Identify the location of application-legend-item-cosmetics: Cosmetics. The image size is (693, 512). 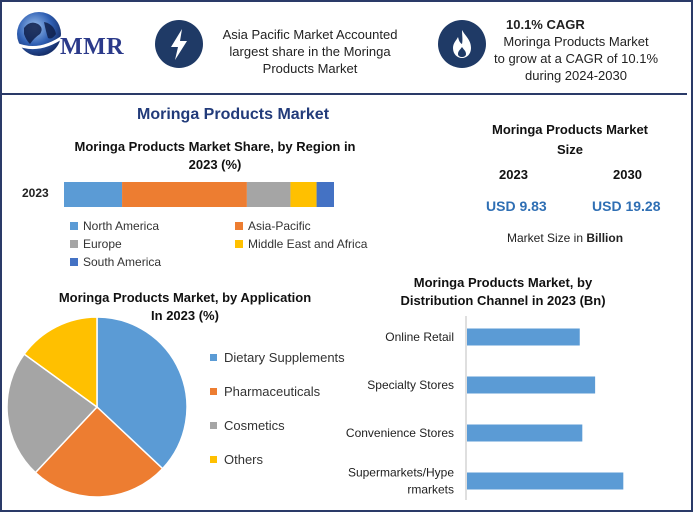
(247, 425).